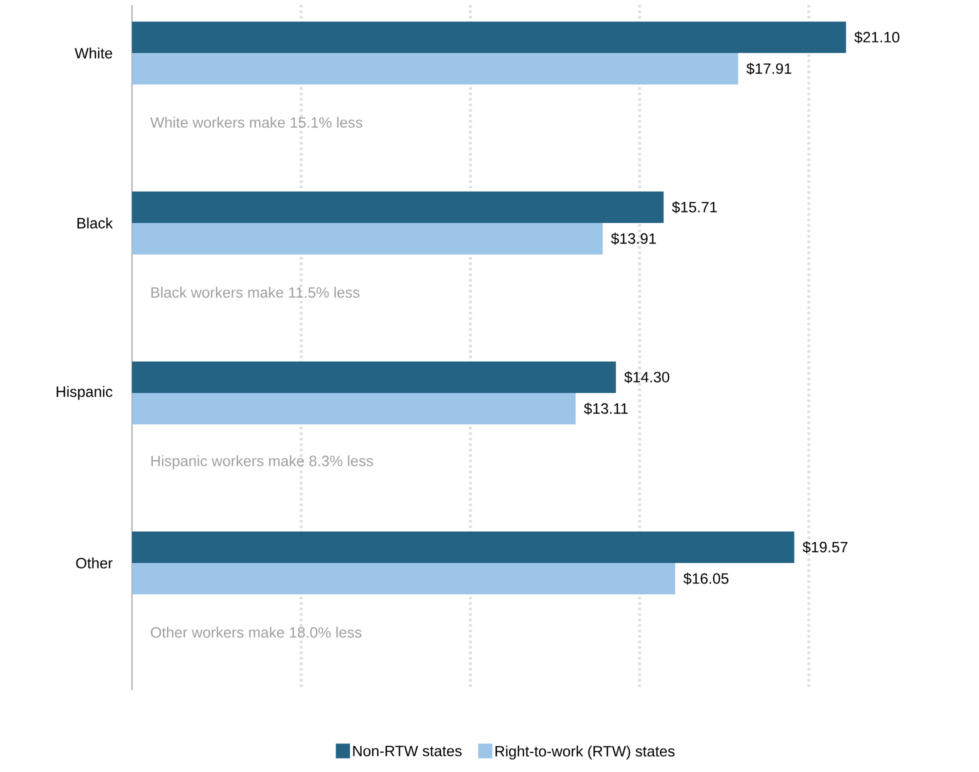  I want to click on y-tick-label: Black, so click(95, 223).